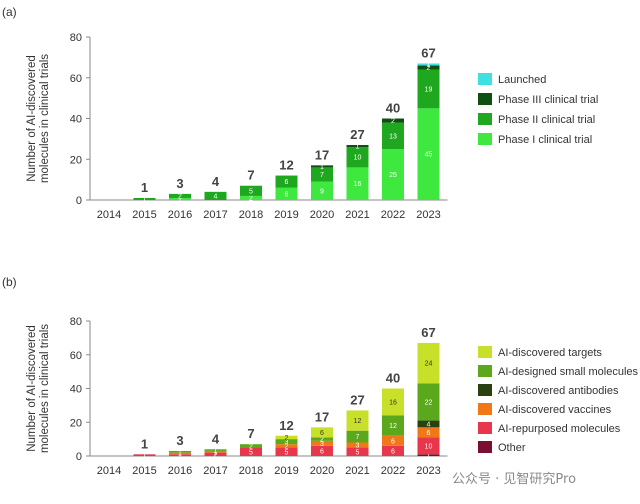  Describe the element at coordinates (322, 215) in the screenshot. I see `x-tick-label: 2020` at that location.